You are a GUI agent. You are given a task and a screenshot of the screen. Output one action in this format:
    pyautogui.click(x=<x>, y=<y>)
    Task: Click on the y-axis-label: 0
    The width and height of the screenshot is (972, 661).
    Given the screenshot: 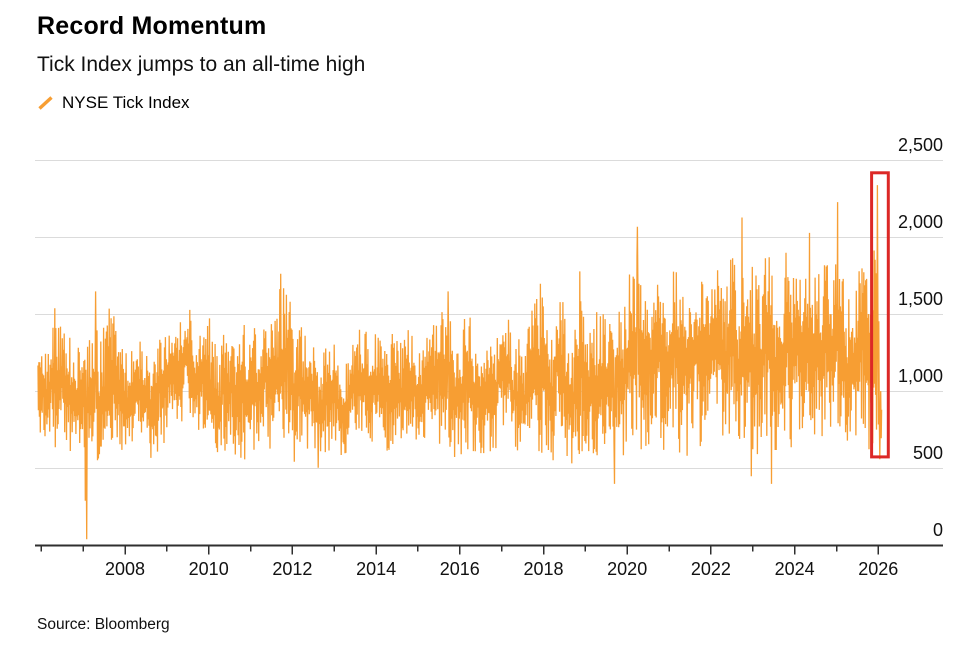 What is the action you would take?
    pyautogui.click(x=937, y=529)
    